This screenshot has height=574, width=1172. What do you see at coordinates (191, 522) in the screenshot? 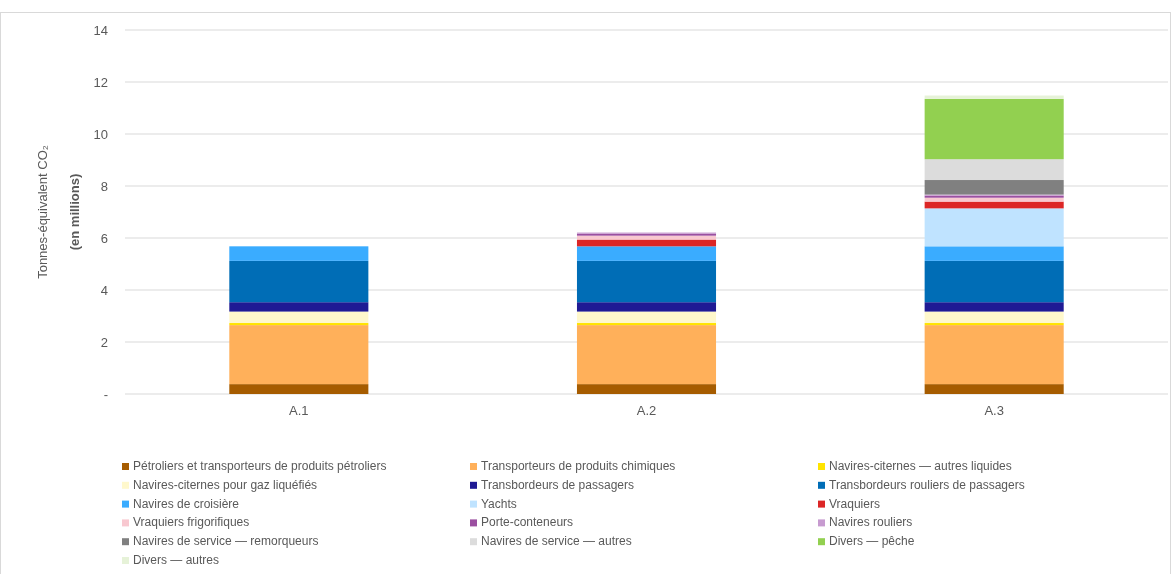
I see `legend-label: Vraquiers frigorifiques` at bounding box center [191, 522].